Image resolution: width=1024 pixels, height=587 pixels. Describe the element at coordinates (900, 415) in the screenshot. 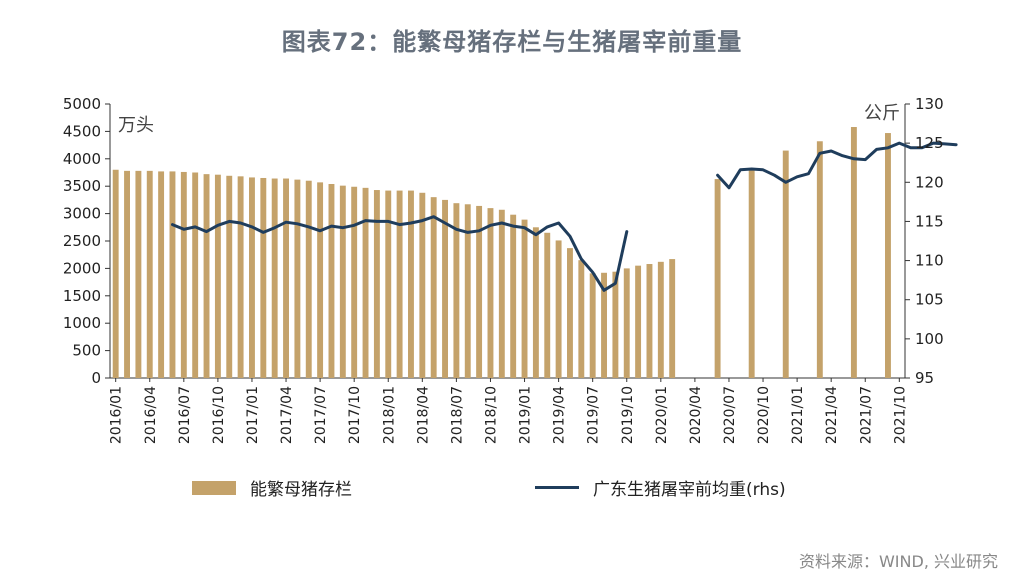

I see `x-tick-label: 2021/10` at that location.